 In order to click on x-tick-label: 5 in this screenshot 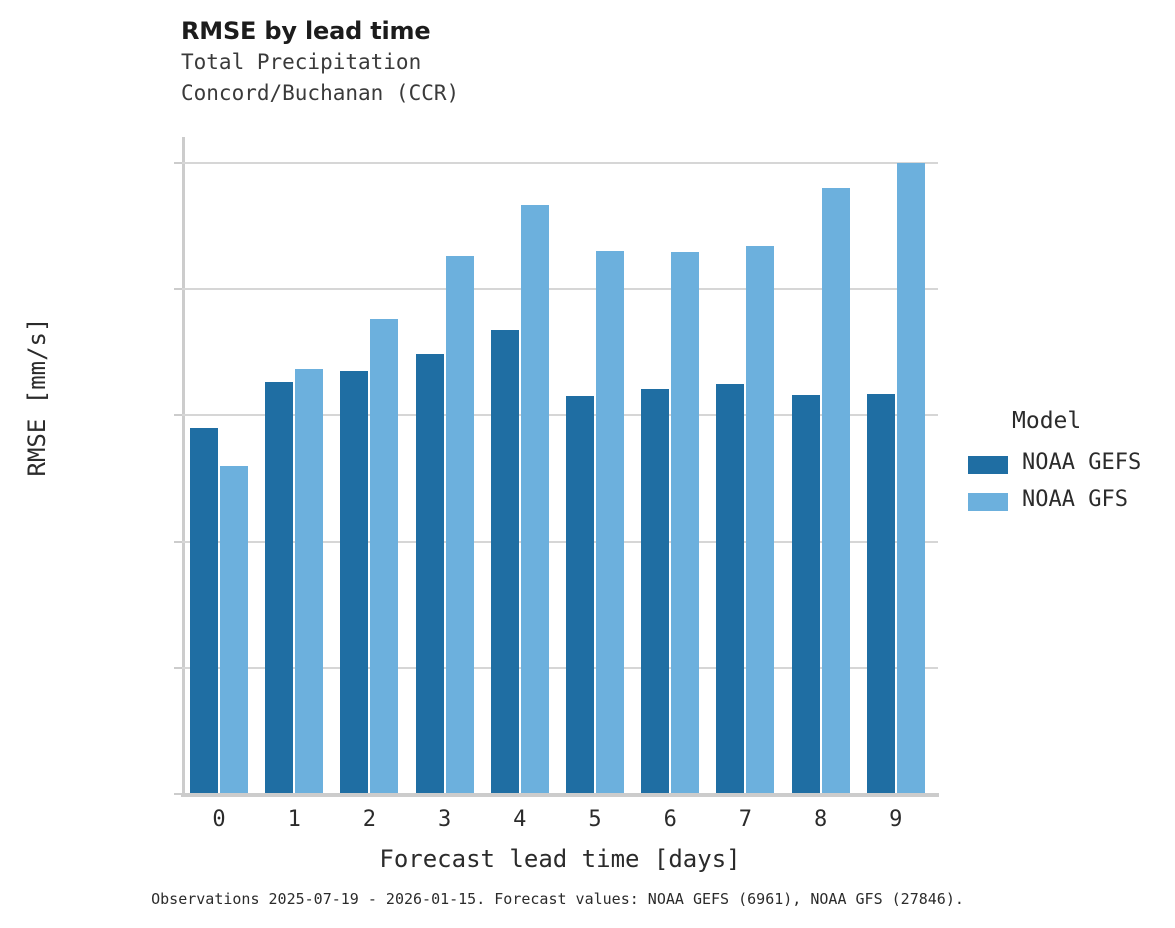, I will do `click(595, 819)`.